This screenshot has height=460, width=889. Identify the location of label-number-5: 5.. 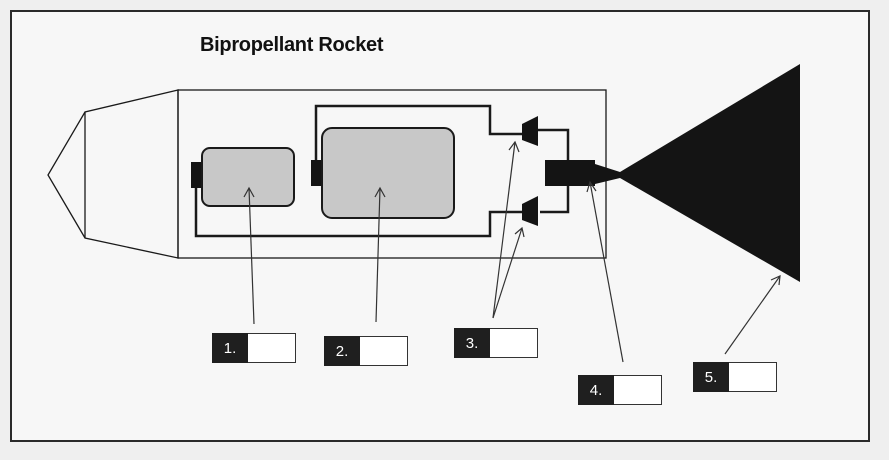
(711, 377).